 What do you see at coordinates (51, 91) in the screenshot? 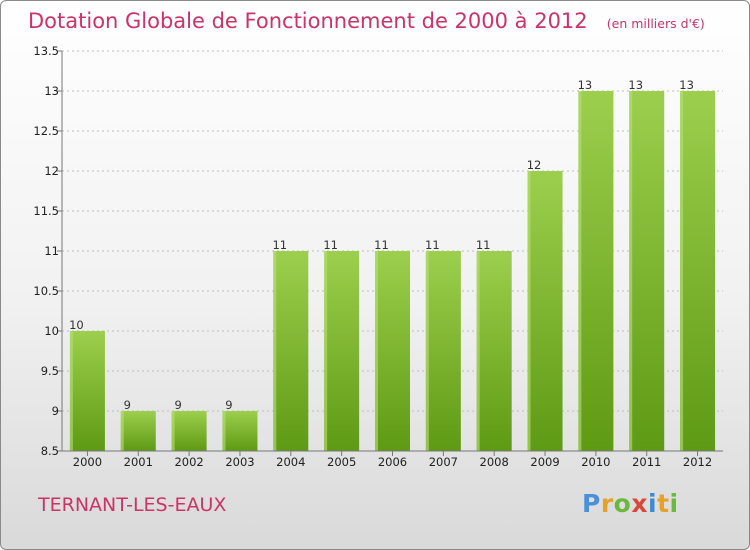
I see `y-tick-label: 13` at bounding box center [51, 91].